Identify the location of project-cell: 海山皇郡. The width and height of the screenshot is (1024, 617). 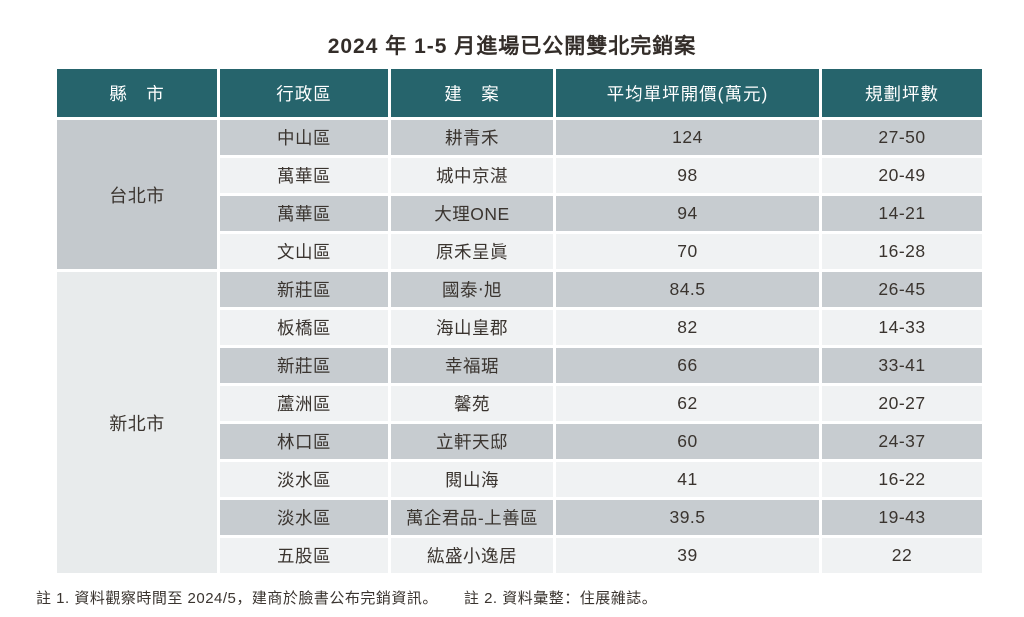
(472, 327).